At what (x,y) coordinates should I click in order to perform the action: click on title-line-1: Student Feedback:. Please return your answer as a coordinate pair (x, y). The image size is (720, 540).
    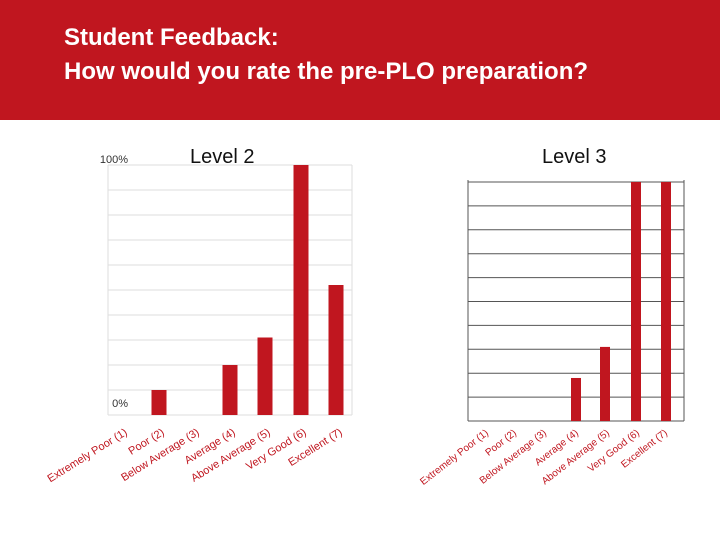
    Looking at the image, I should click on (171, 37).